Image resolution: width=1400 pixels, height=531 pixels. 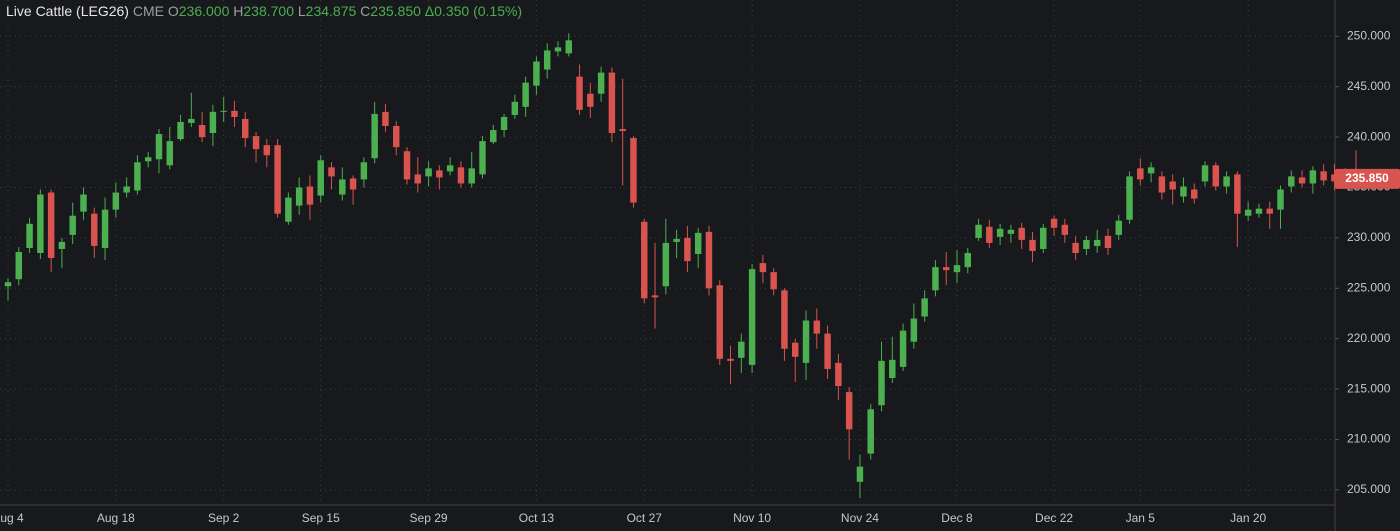 I want to click on x-tick-label: Oct 13, so click(x=537, y=518).